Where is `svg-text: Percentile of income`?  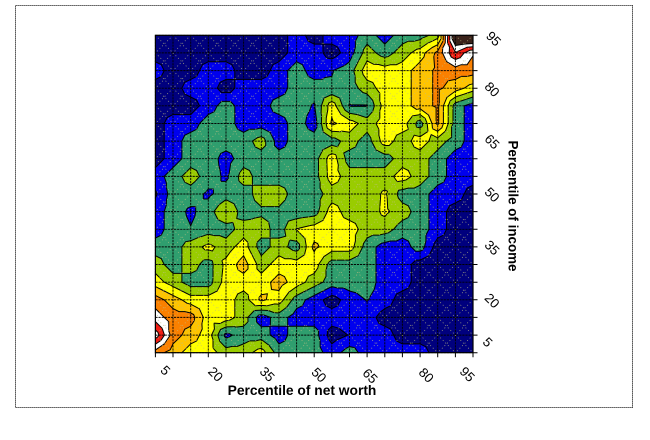
svg-text: Percentile of income is located at coordinates (513, 206).